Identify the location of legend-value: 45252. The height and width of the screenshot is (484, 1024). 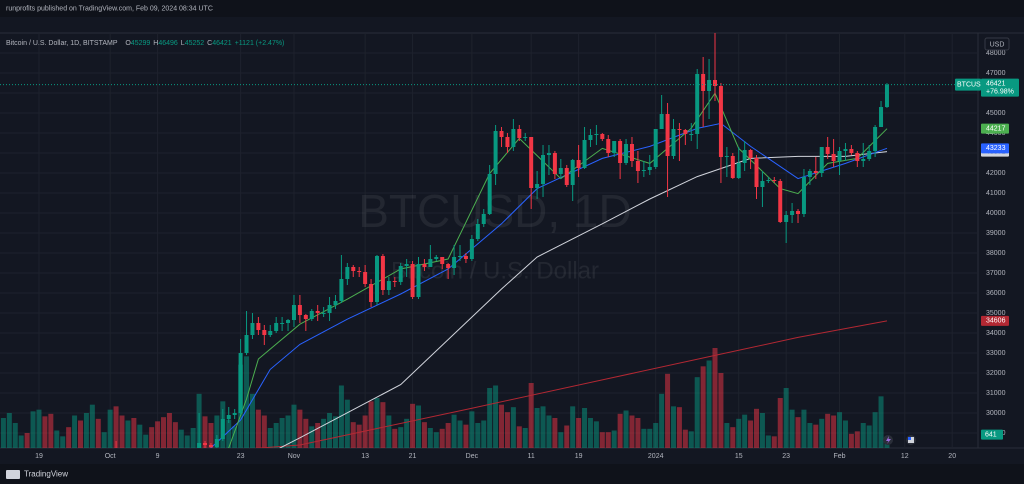
(195, 43).